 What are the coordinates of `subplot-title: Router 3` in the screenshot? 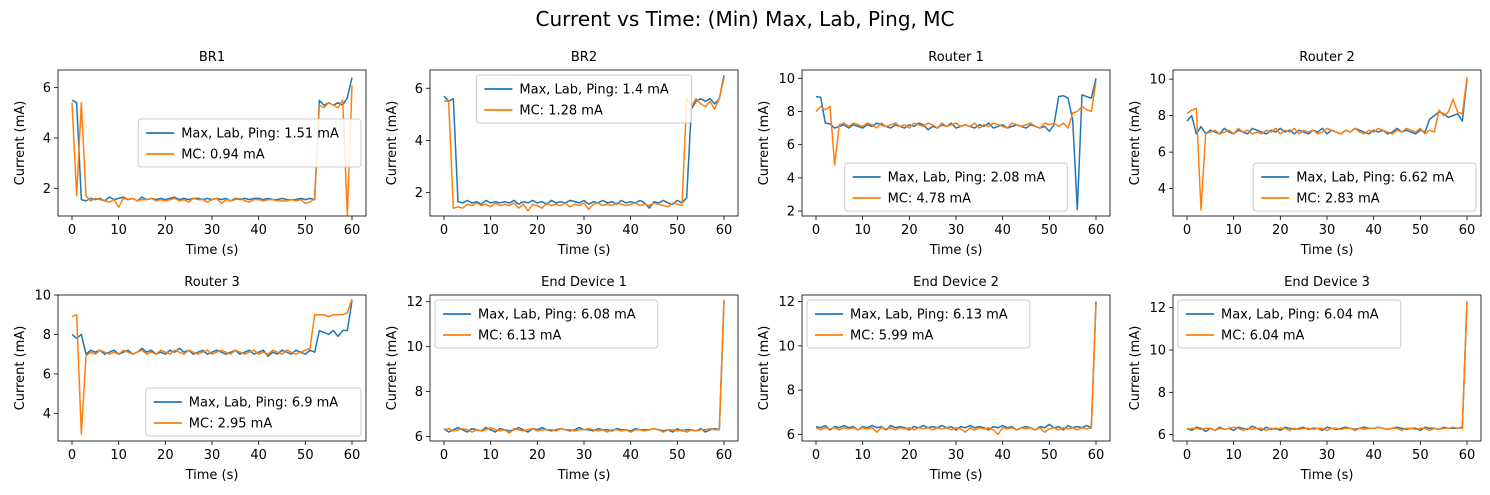 It's located at (212, 282).